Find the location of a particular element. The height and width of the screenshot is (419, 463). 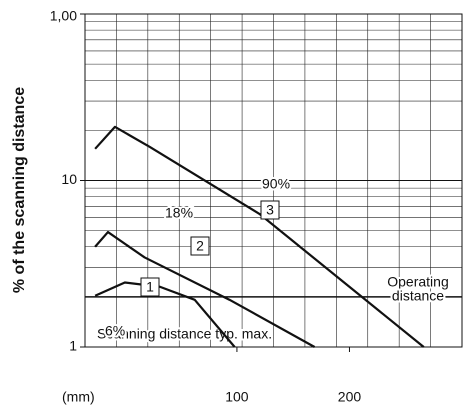

annotation: Scanning distance typ. max. is located at coordinates (184, 334).